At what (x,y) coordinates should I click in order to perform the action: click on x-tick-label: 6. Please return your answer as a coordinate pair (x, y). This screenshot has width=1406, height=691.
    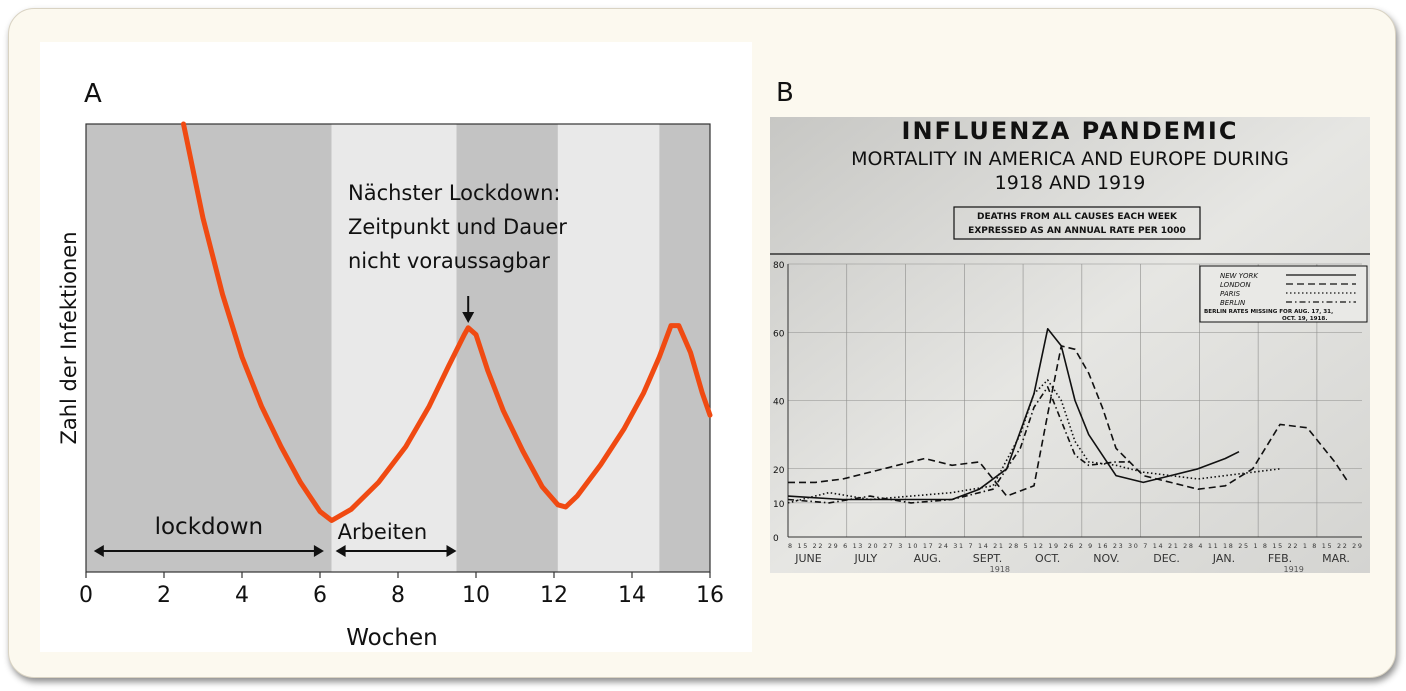
    Looking at the image, I should click on (320, 595).